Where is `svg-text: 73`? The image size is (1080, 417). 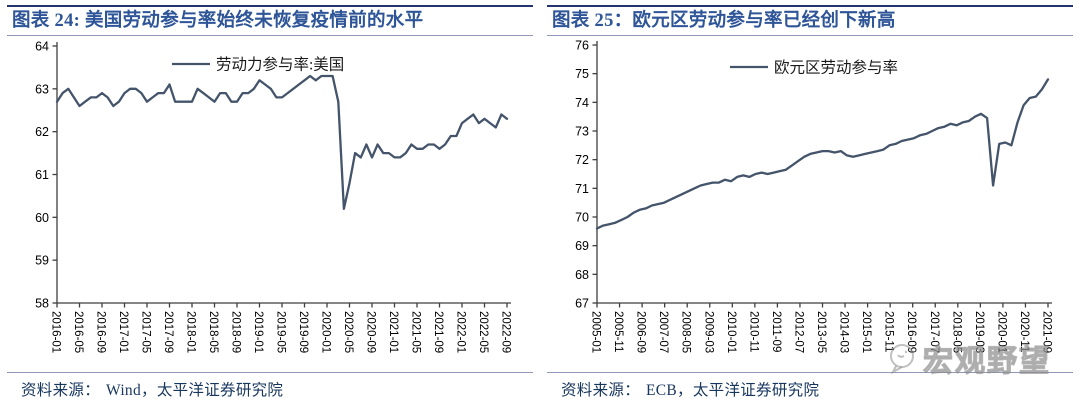 svg-text: 73 is located at coordinates (582, 132).